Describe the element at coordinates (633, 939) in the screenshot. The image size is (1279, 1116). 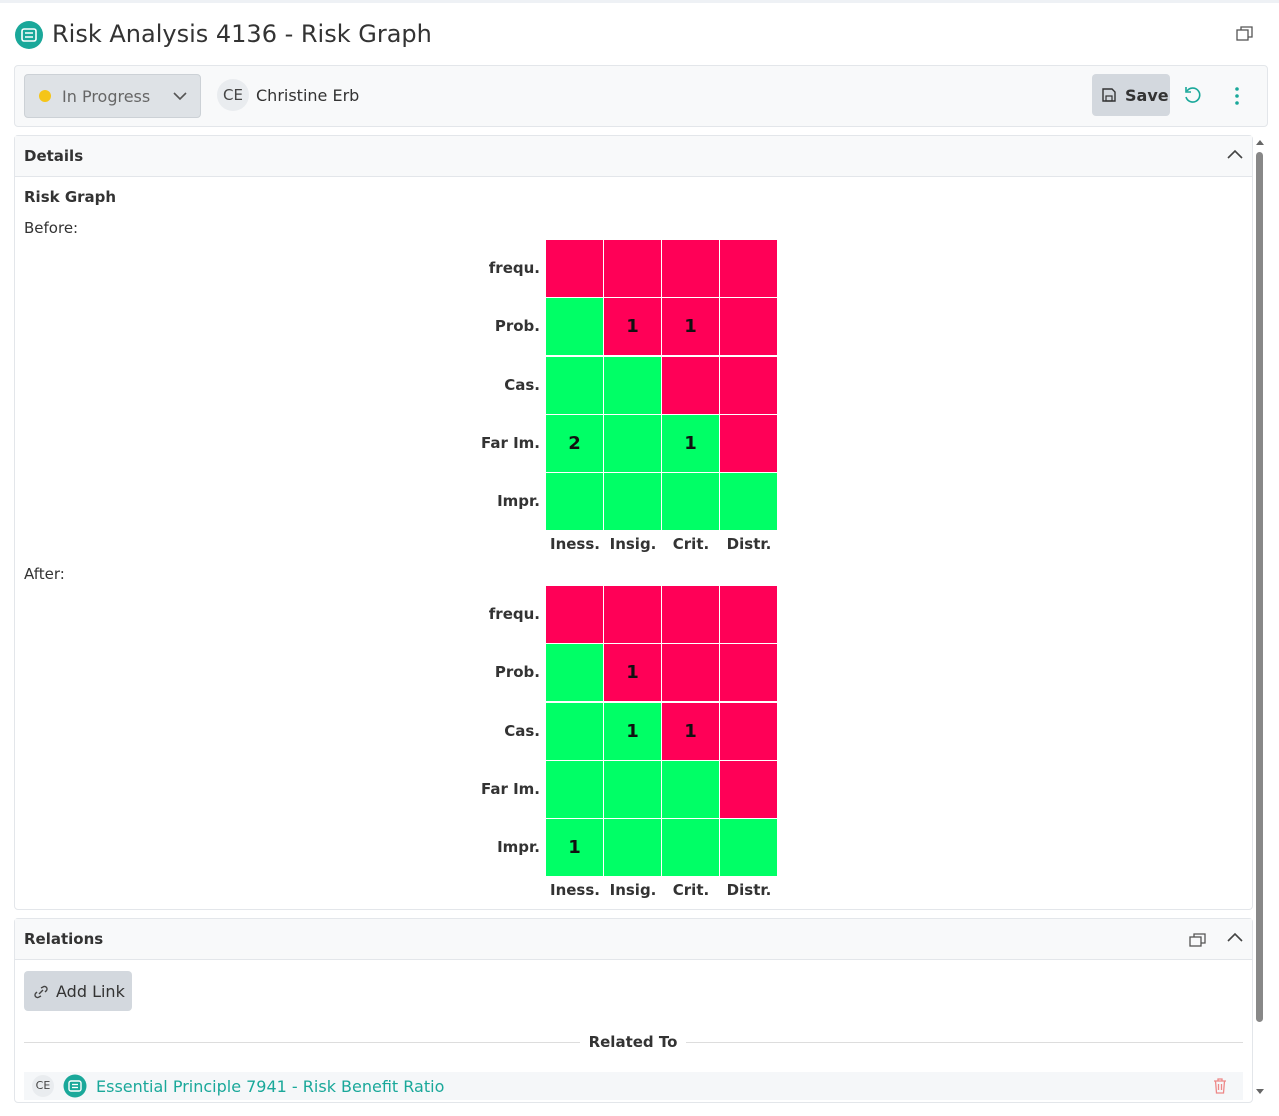
I see `relations-header: Relations` at that location.